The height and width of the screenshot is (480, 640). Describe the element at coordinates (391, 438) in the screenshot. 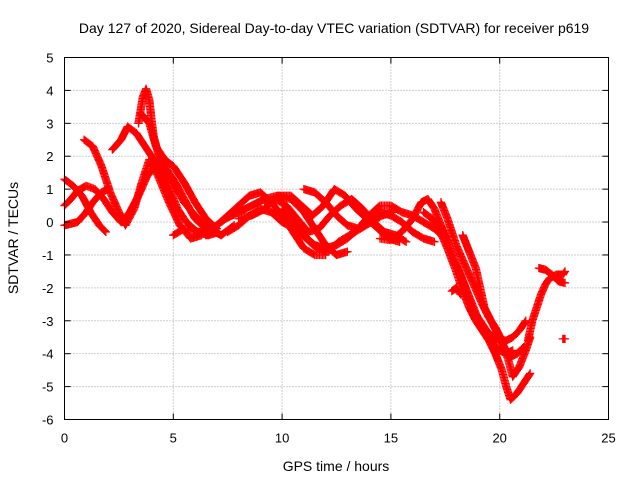

I see `x-tick-label: 15` at that location.